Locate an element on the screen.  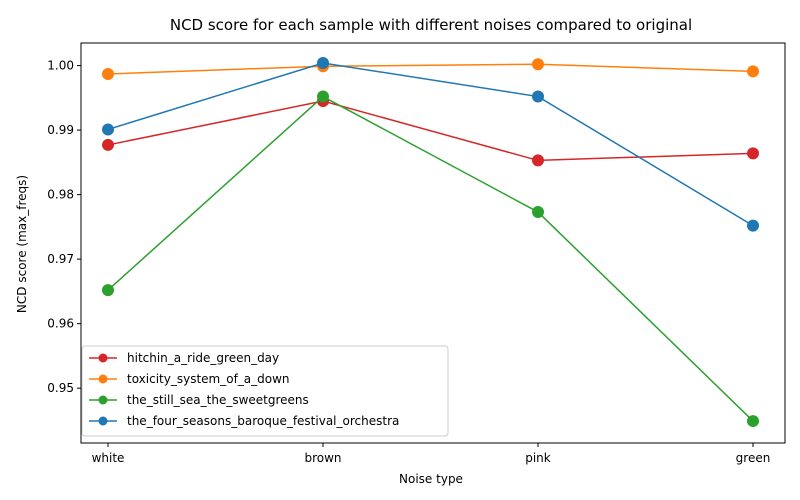
x-tick-label: white is located at coordinates (108, 458).